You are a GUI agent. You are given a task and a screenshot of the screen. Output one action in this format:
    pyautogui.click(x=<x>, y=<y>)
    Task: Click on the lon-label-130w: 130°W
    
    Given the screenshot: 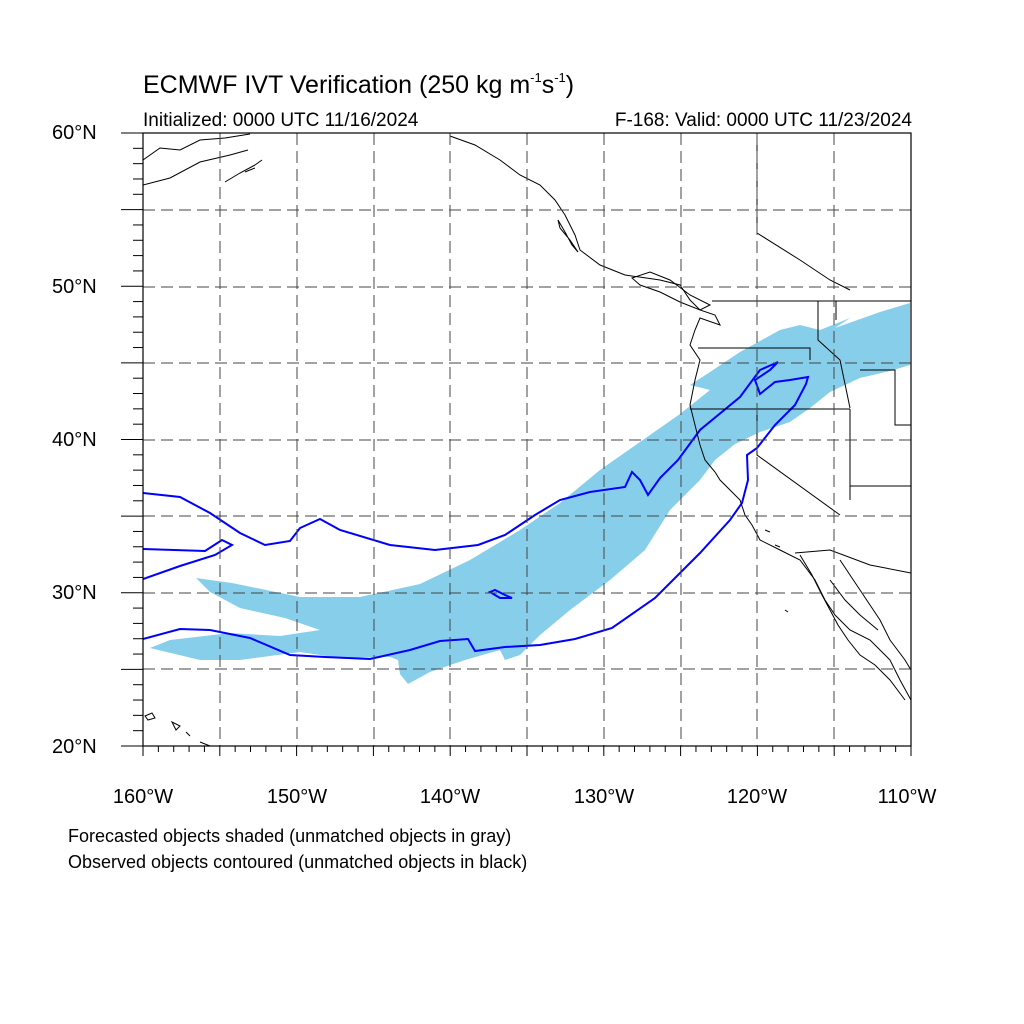 What is the action you would take?
    pyautogui.click(x=604, y=797)
    